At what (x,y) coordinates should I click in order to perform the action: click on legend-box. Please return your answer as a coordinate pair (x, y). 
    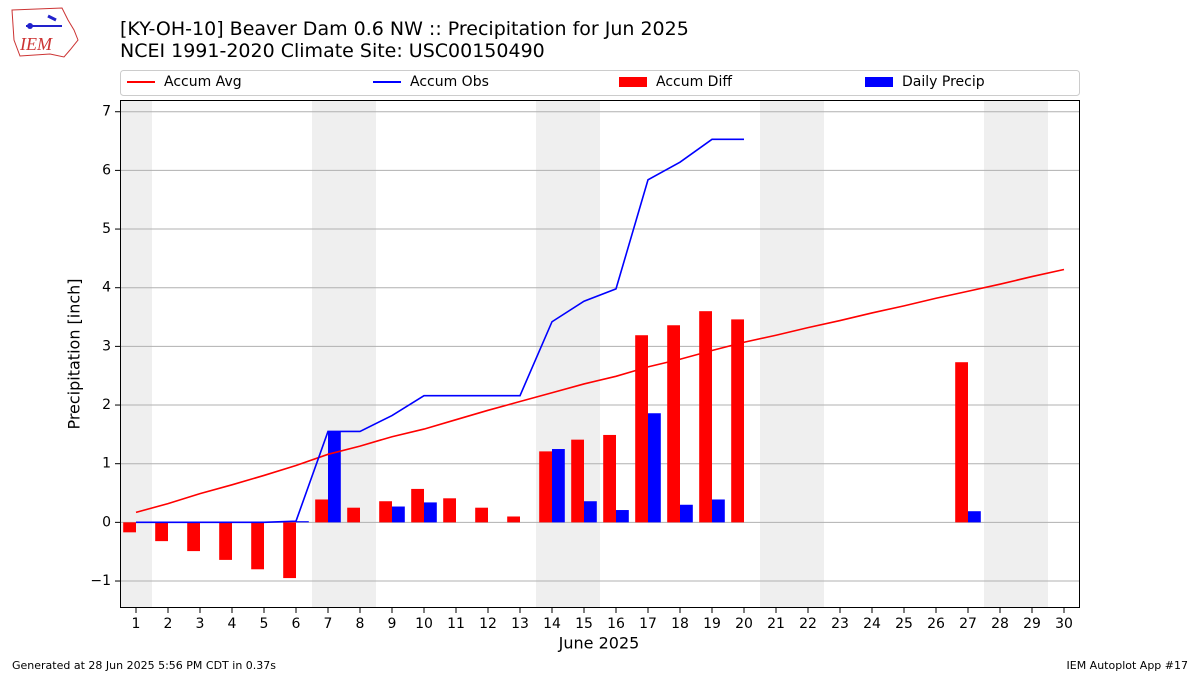
    Looking at the image, I should click on (600, 83).